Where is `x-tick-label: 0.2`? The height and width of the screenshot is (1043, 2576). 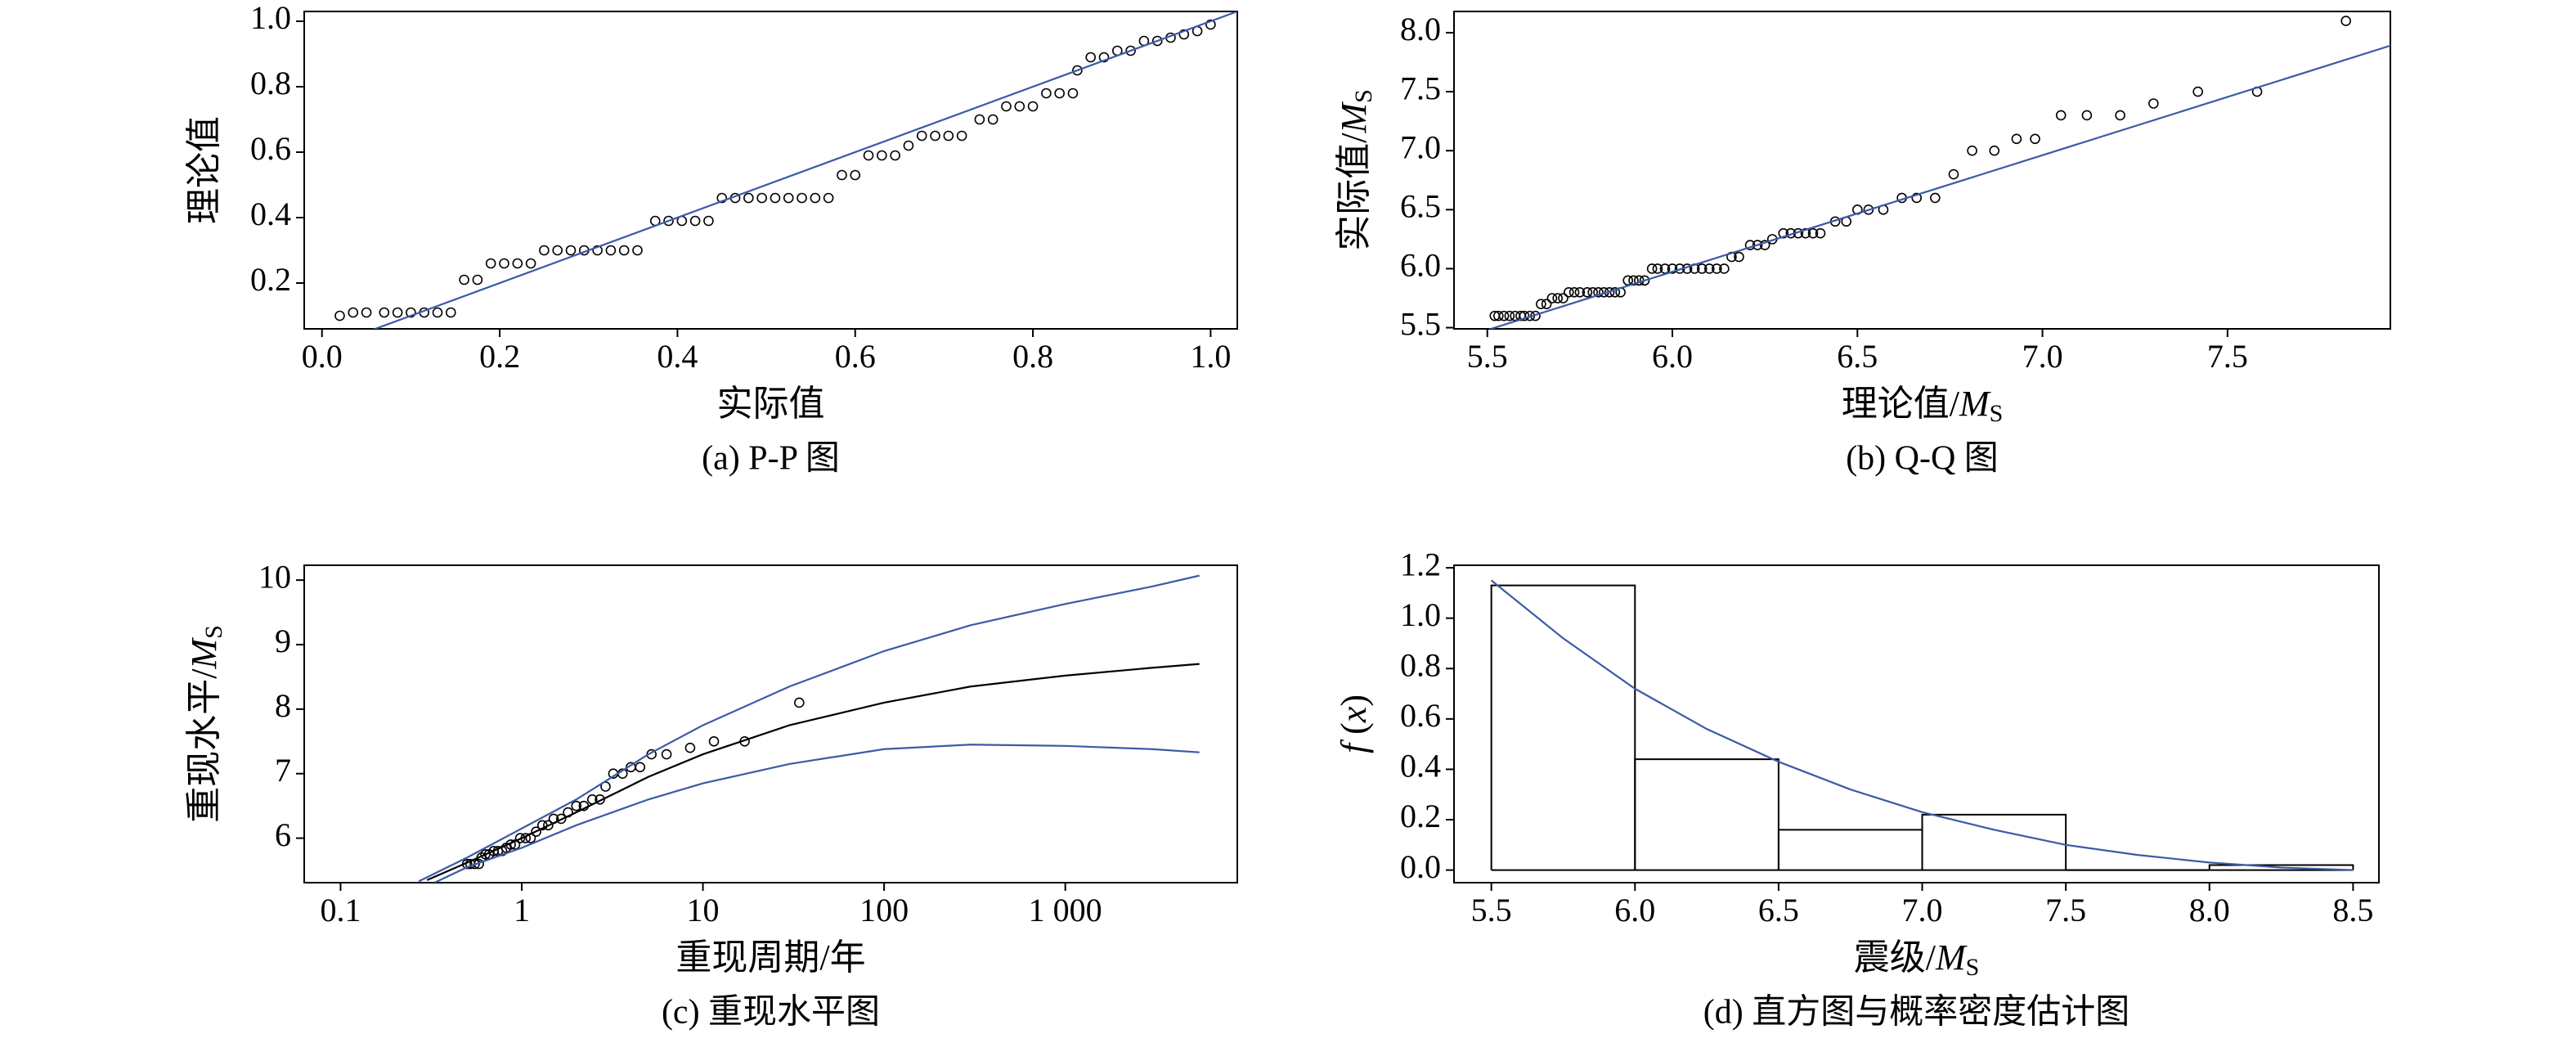 x-tick-label: 0.2 is located at coordinates (500, 356).